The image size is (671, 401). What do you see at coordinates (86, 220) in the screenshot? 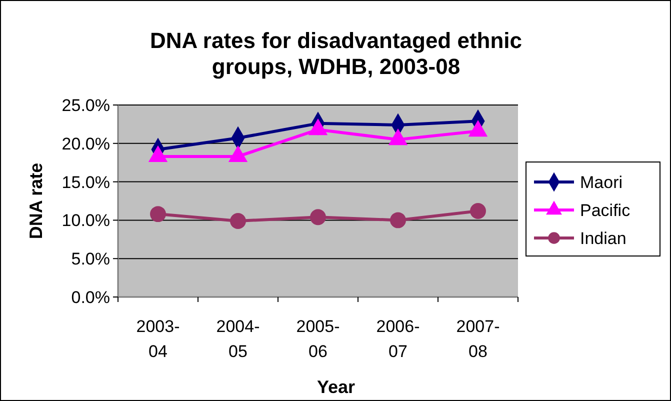
I see `y-tick-label: 10.0%` at bounding box center [86, 220].